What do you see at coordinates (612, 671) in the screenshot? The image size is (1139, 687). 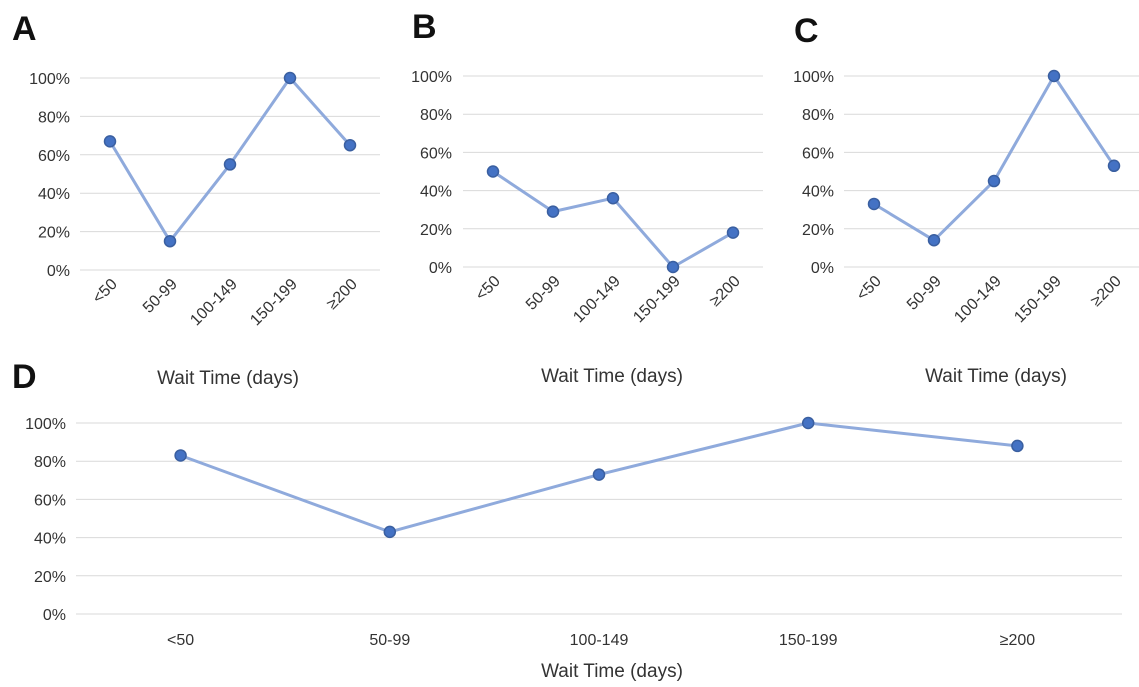 I see `panel-d-x-axis-title: Wait Time (days)` at bounding box center [612, 671].